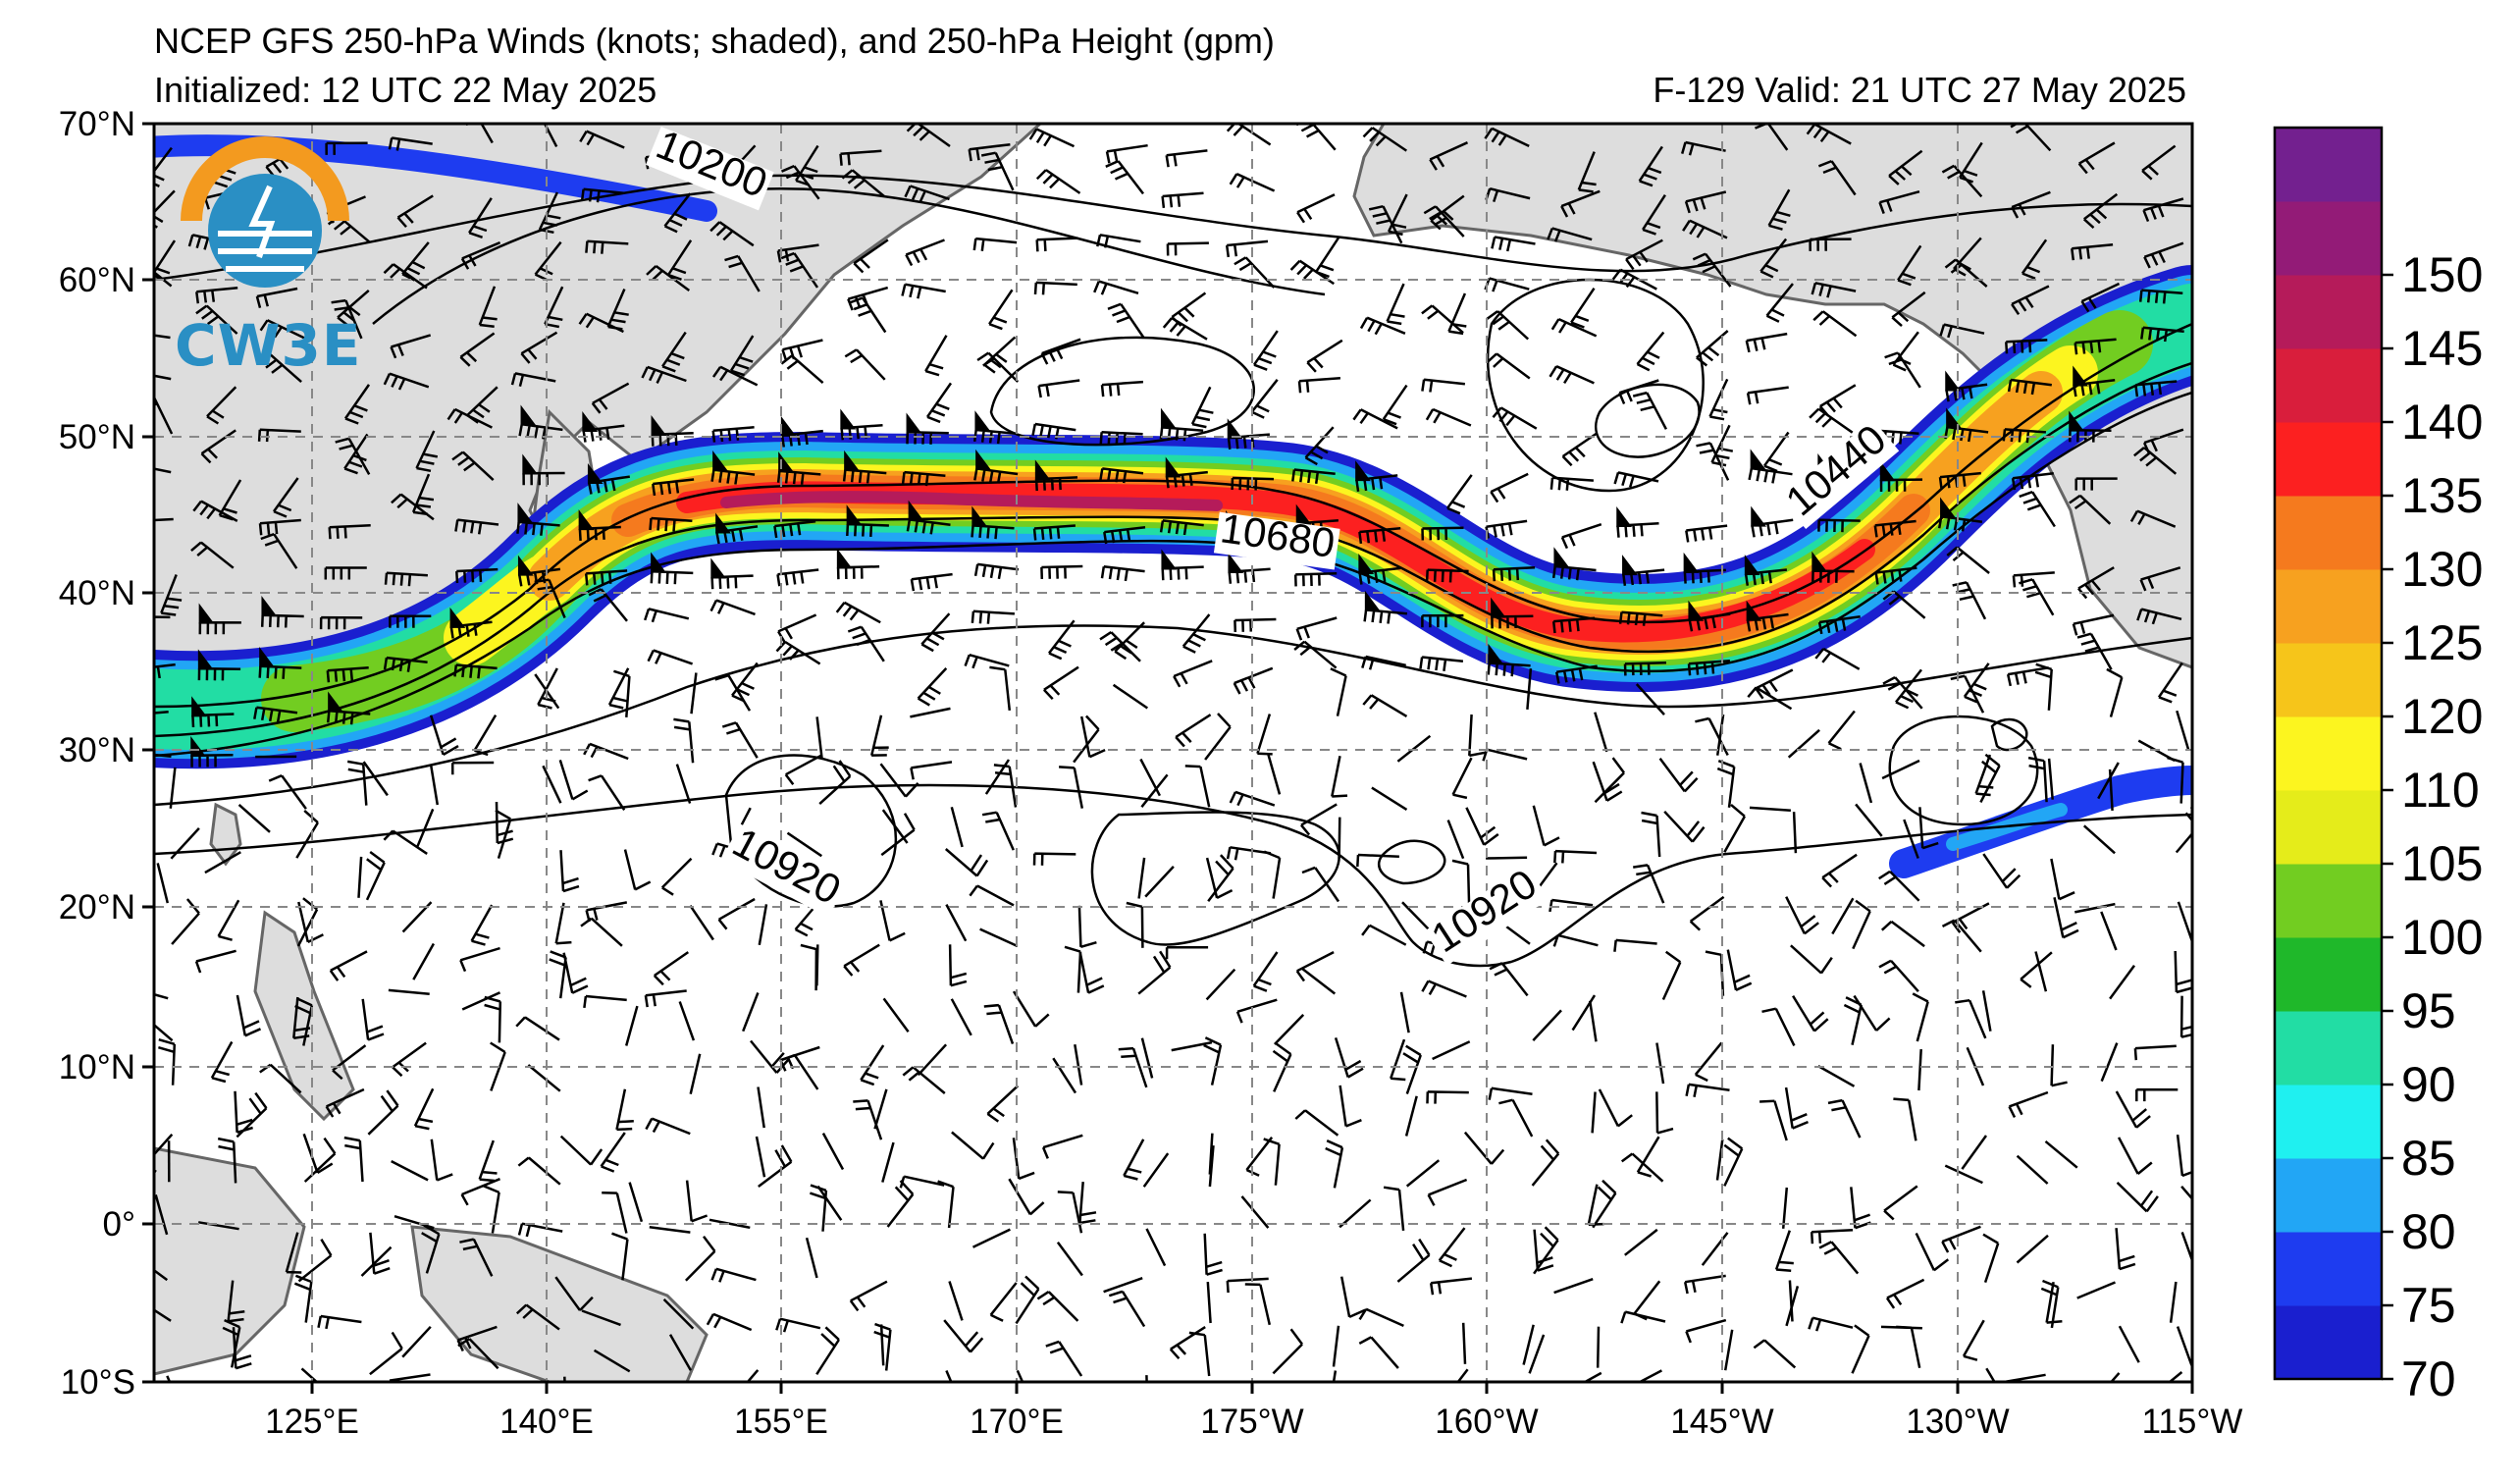 The width and height of the screenshot is (2520, 1483). Describe the element at coordinates (2328, 1122) in the screenshot. I see `colorbar-block` at that location.